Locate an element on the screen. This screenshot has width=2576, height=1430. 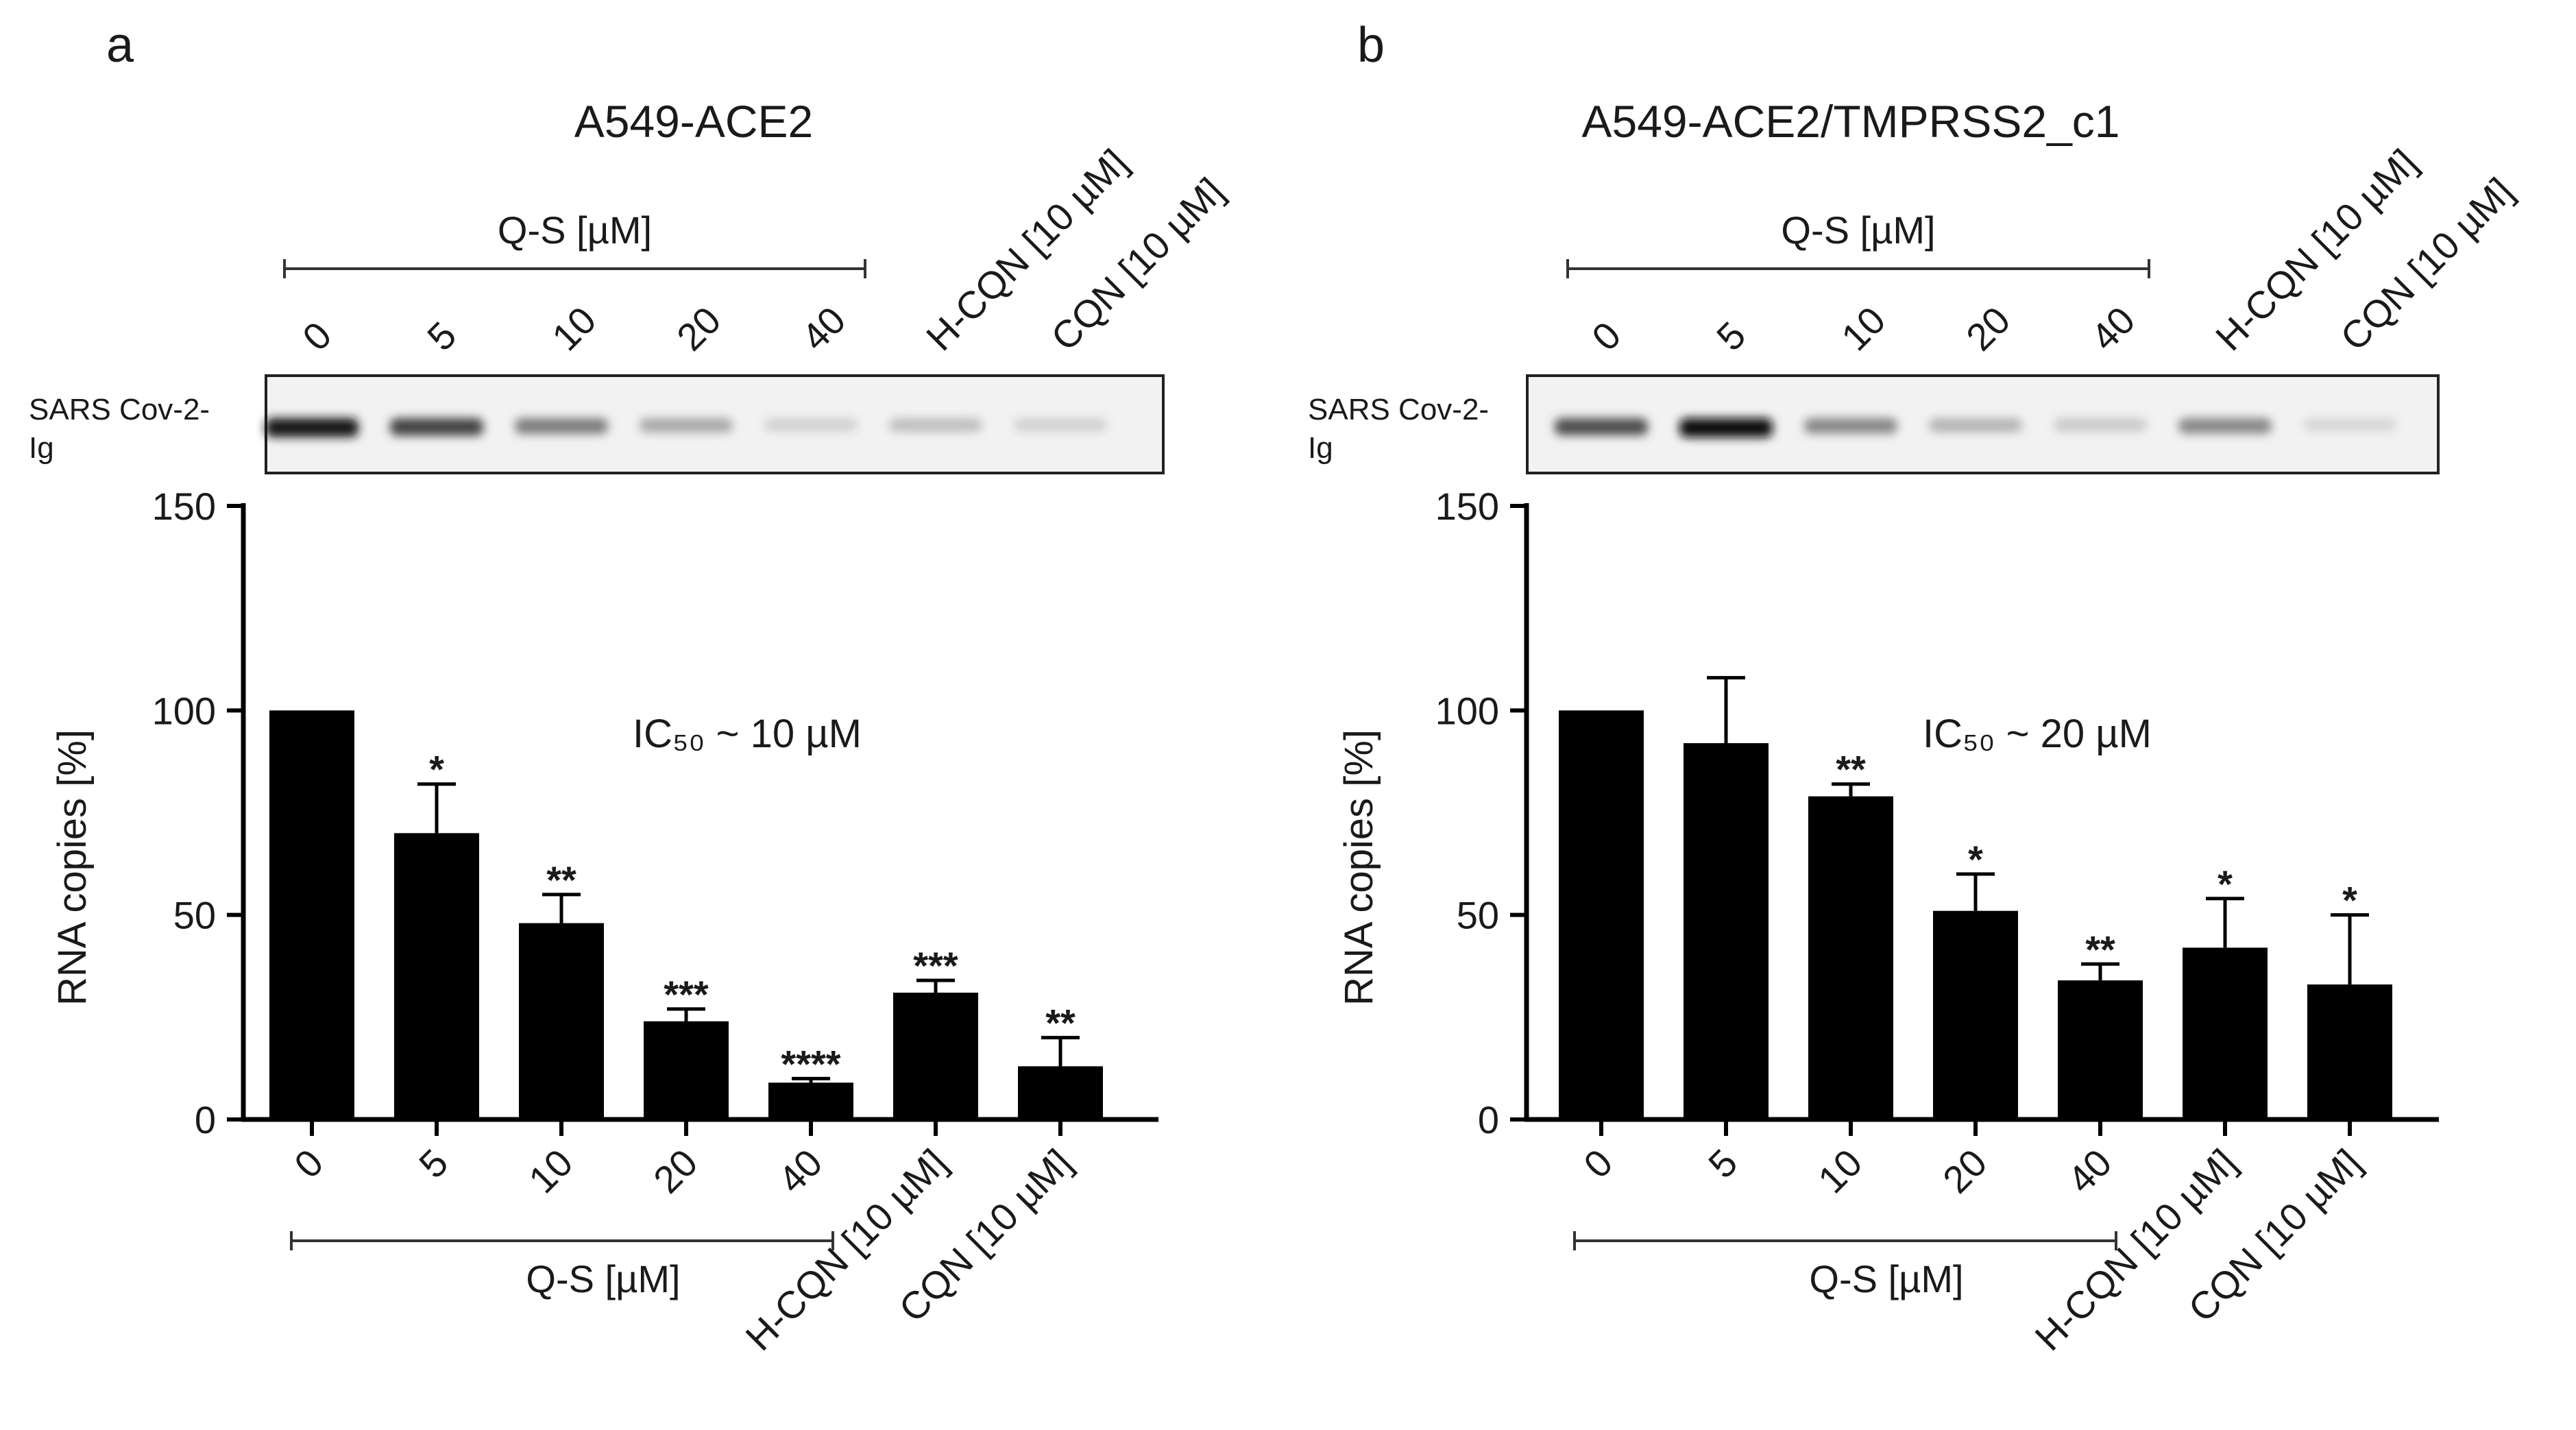
ic50-annotation: IC₅₀ ~ 10 µM is located at coordinates (747, 734).